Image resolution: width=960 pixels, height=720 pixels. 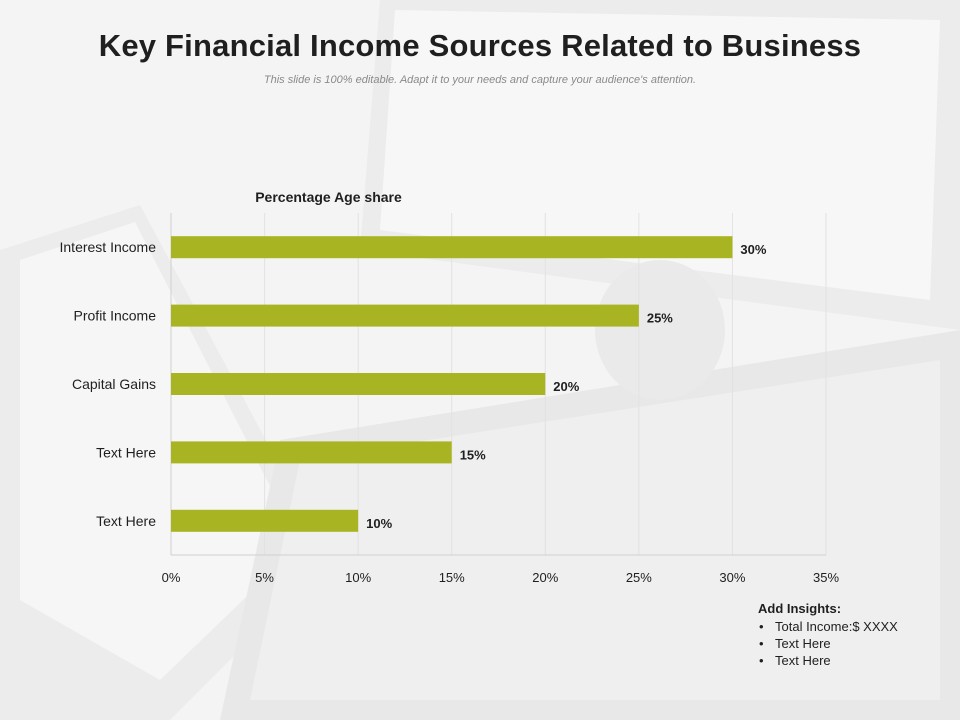 I want to click on data-label: 20%, so click(x=566, y=386).